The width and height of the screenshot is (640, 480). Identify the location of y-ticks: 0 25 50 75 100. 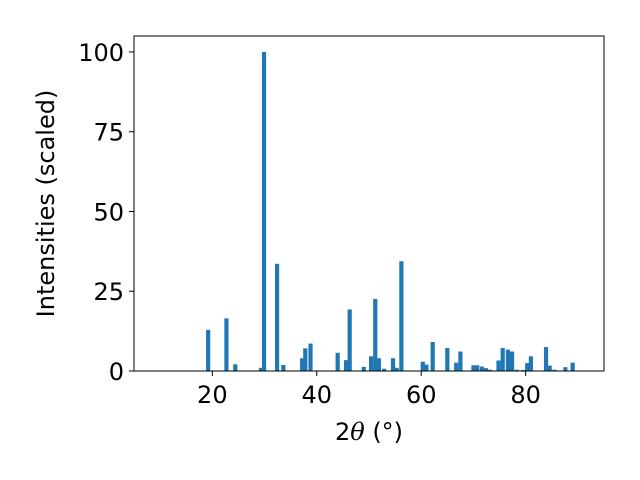
(106, 212).